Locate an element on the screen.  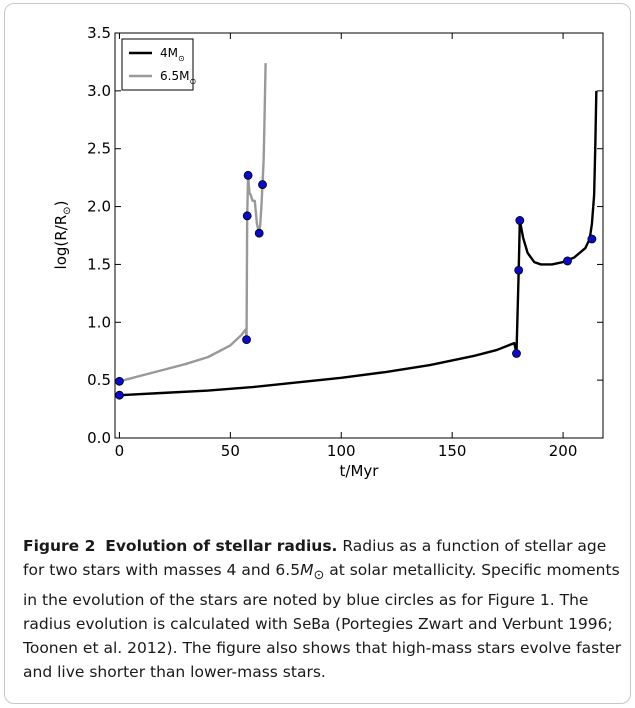
y-tick-label-2.5: 2.5 is located at coordinates (99, 149).